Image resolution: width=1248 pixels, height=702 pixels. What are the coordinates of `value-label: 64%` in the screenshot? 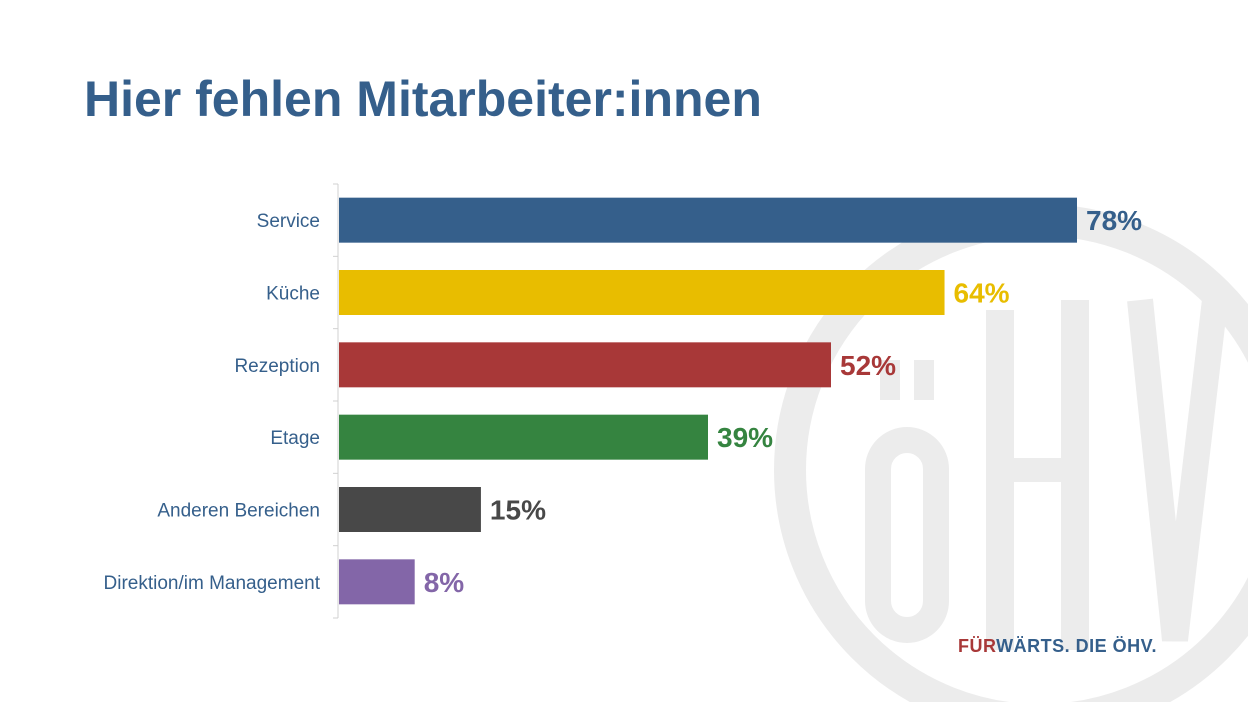 It's located at (982, 293).